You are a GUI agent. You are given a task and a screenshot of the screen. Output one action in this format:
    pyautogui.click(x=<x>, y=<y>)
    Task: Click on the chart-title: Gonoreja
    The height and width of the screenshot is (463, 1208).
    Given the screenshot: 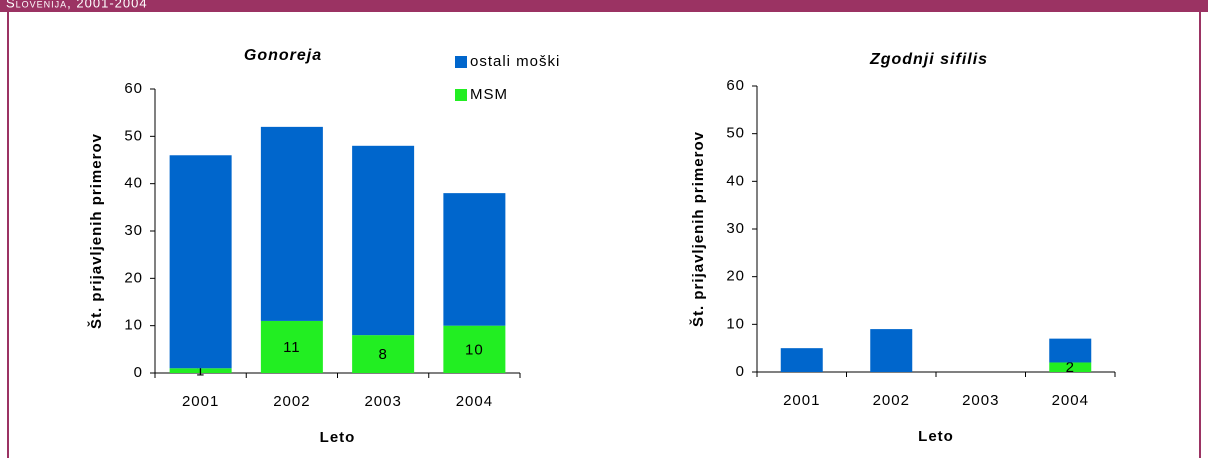 What is the action you would take?
    pyautogui.click(x=283, y=55)
    